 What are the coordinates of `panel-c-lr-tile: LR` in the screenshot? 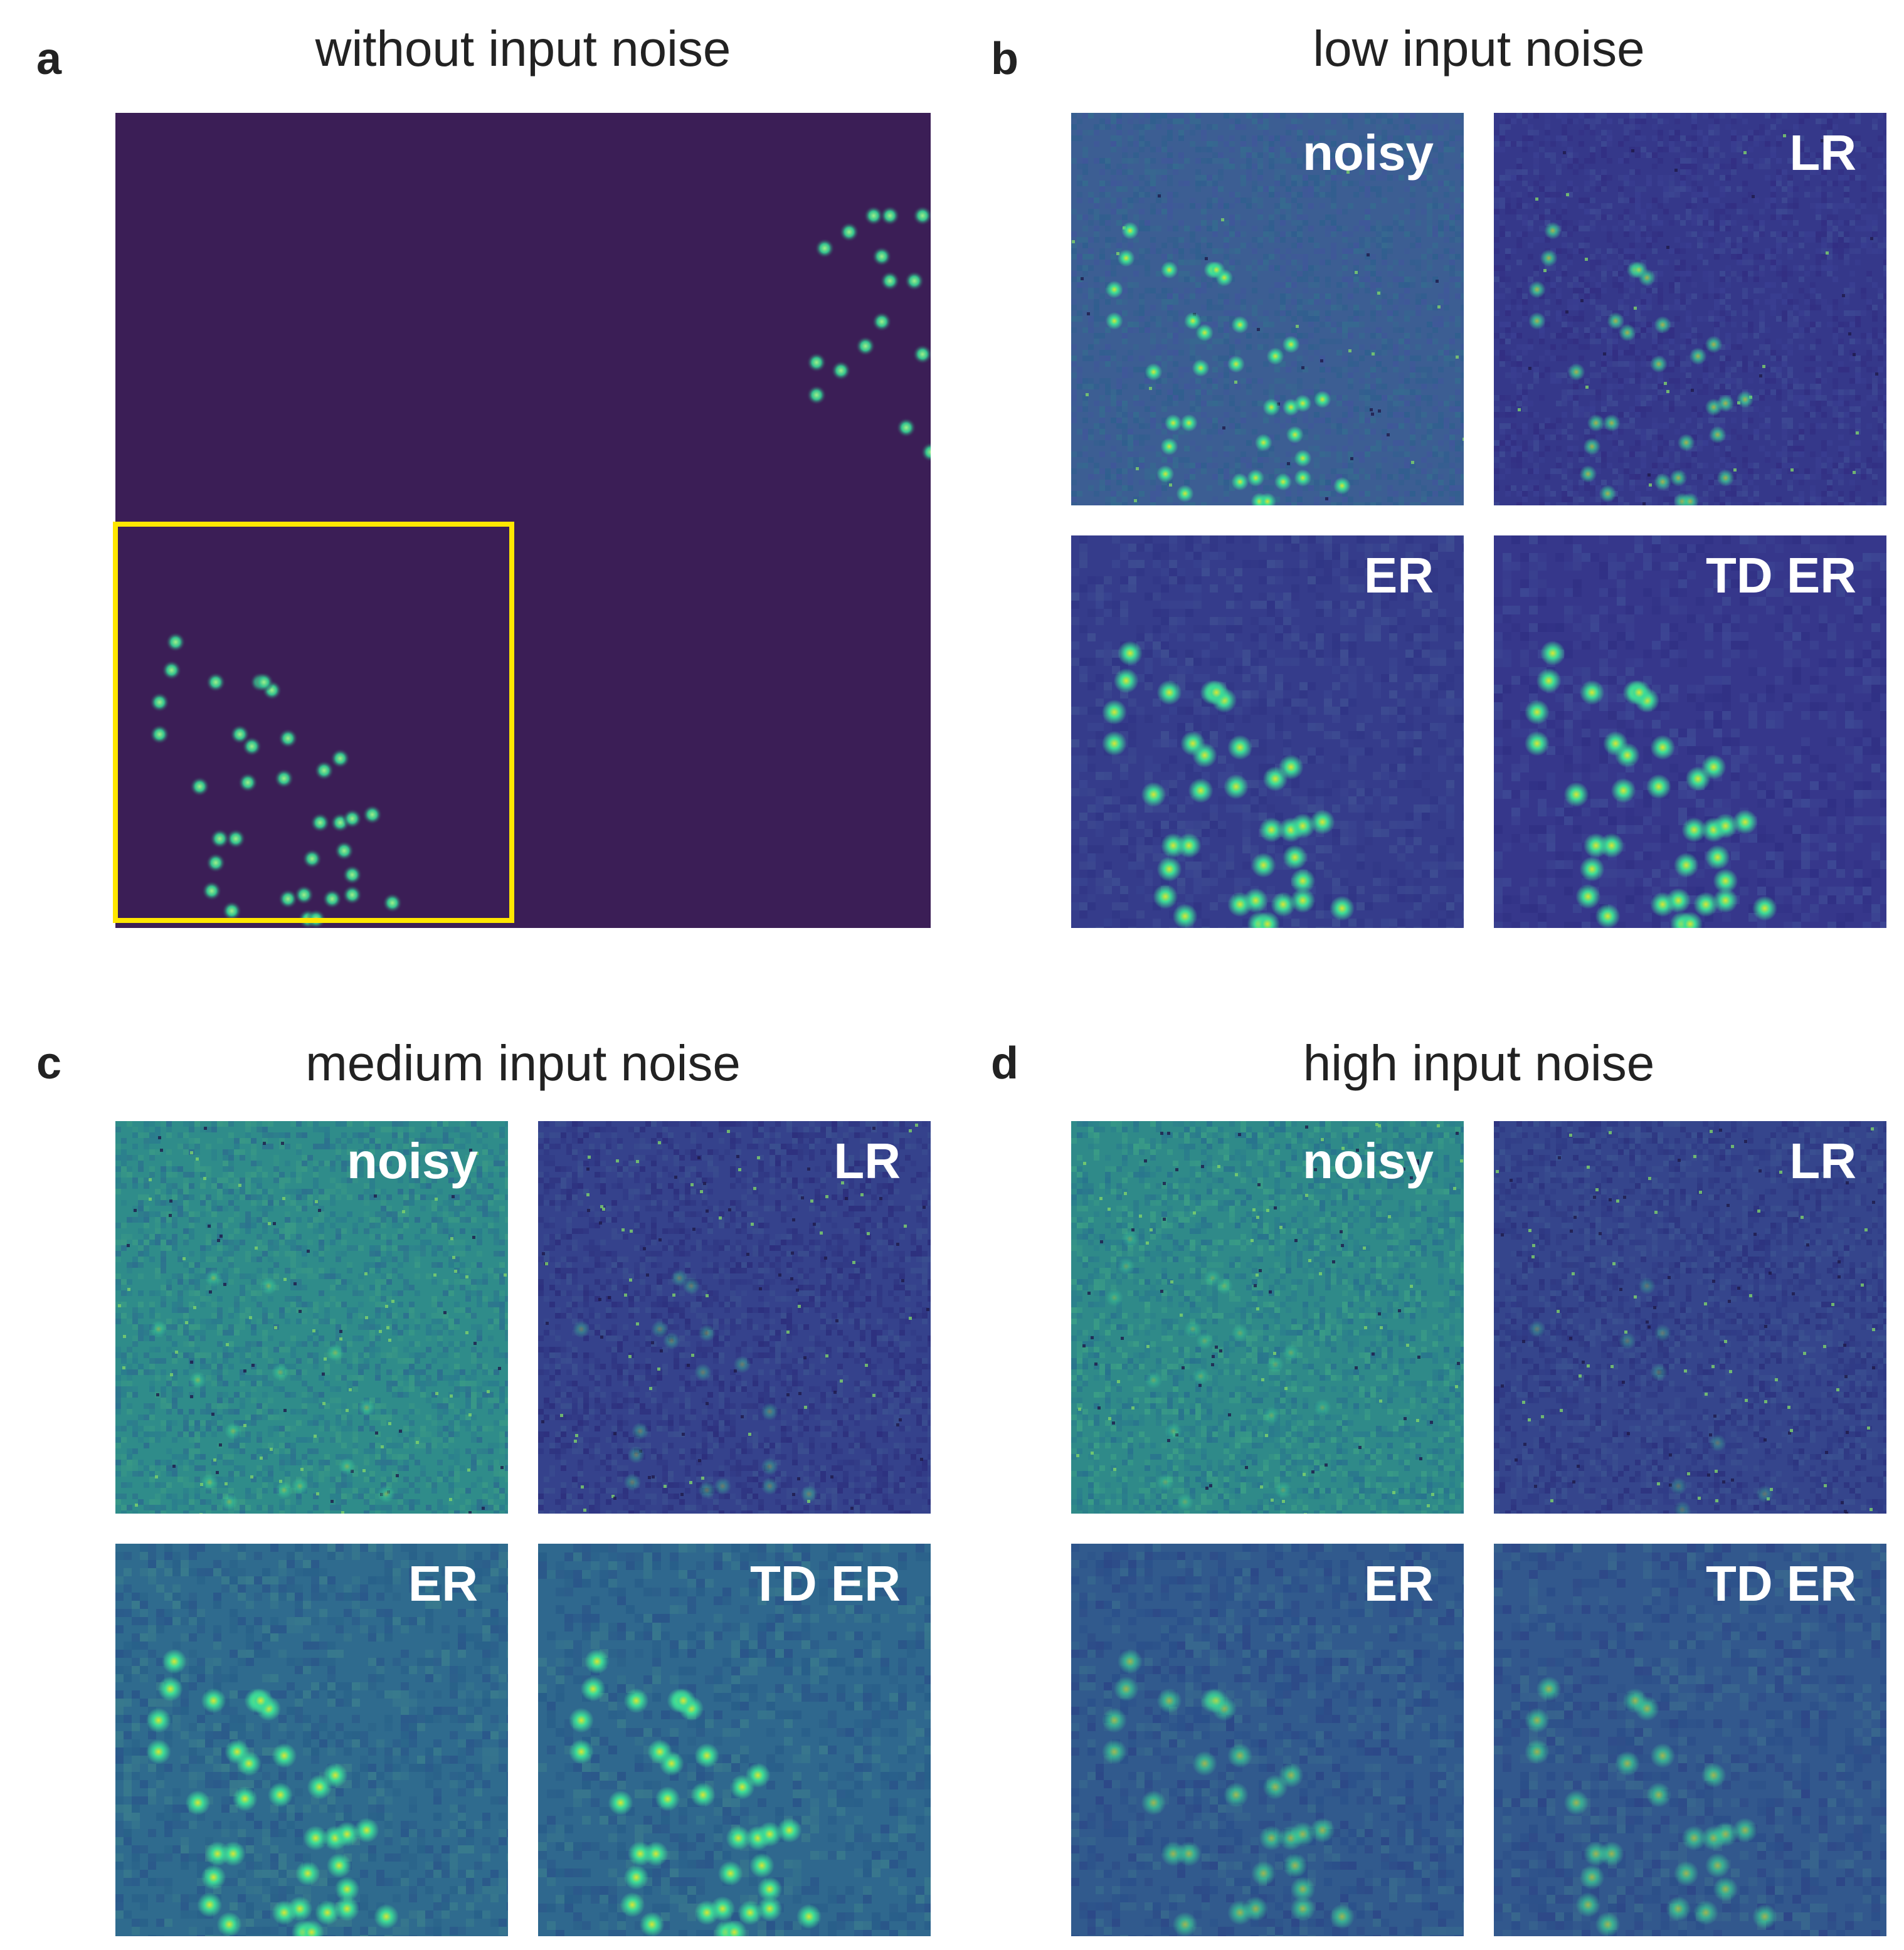 It's located at (734, 1317).